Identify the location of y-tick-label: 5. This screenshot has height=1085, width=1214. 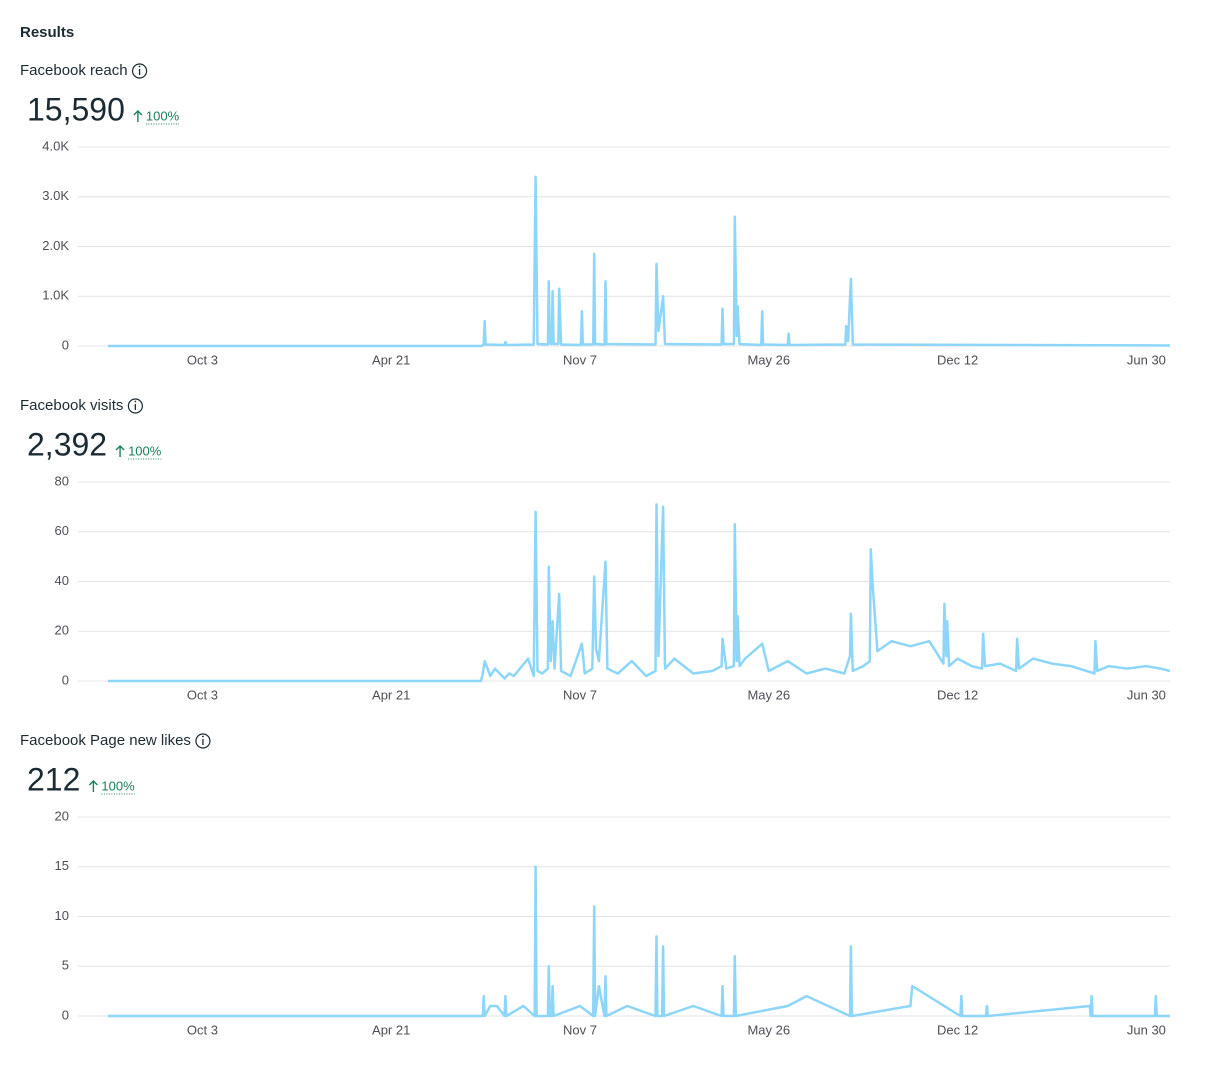
(65, 965).